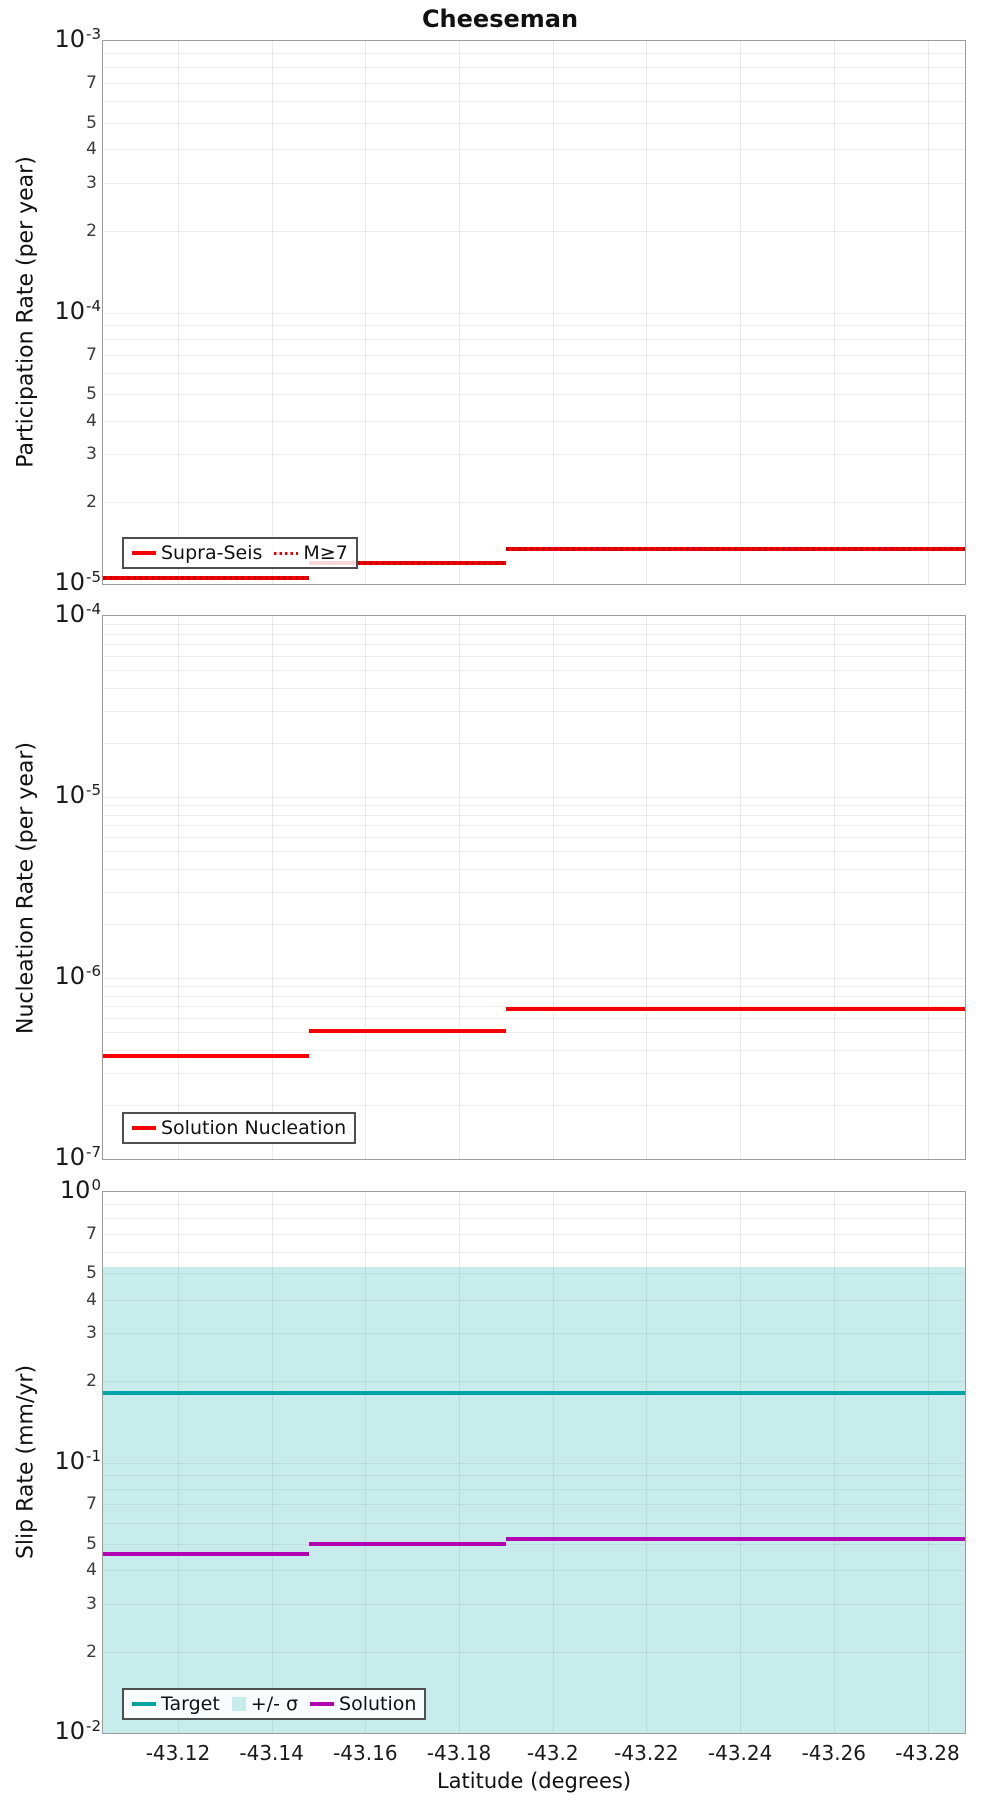 The height and width of the screenshot is (1800, 1000). Describe the element at coordinates (206, 1553) in the screenshot. I see `series-solution-segment` at that location.